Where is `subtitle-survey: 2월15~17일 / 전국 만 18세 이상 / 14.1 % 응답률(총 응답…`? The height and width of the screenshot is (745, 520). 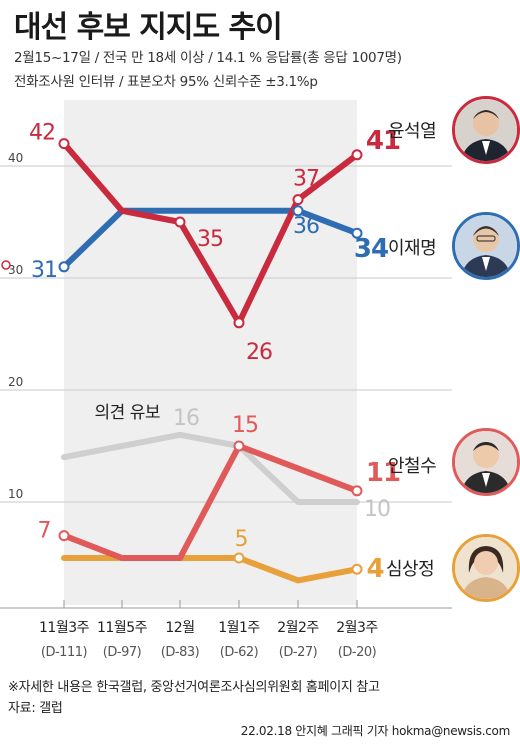 subtitle-survey: 2월15~17일 / 전국 만 18세 이상 / 14.1 % 응답률(총 응답… is located at coordinates (208, 58).